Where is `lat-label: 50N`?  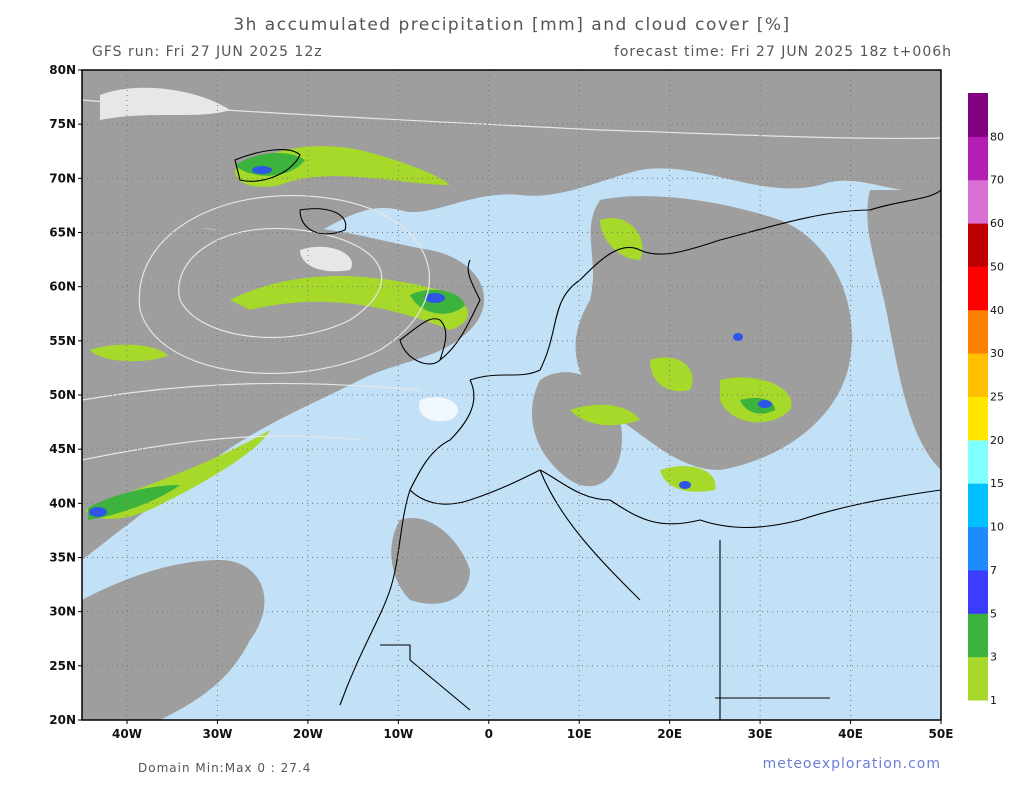 lat-label: 50N is located at coordinates (62, 395).